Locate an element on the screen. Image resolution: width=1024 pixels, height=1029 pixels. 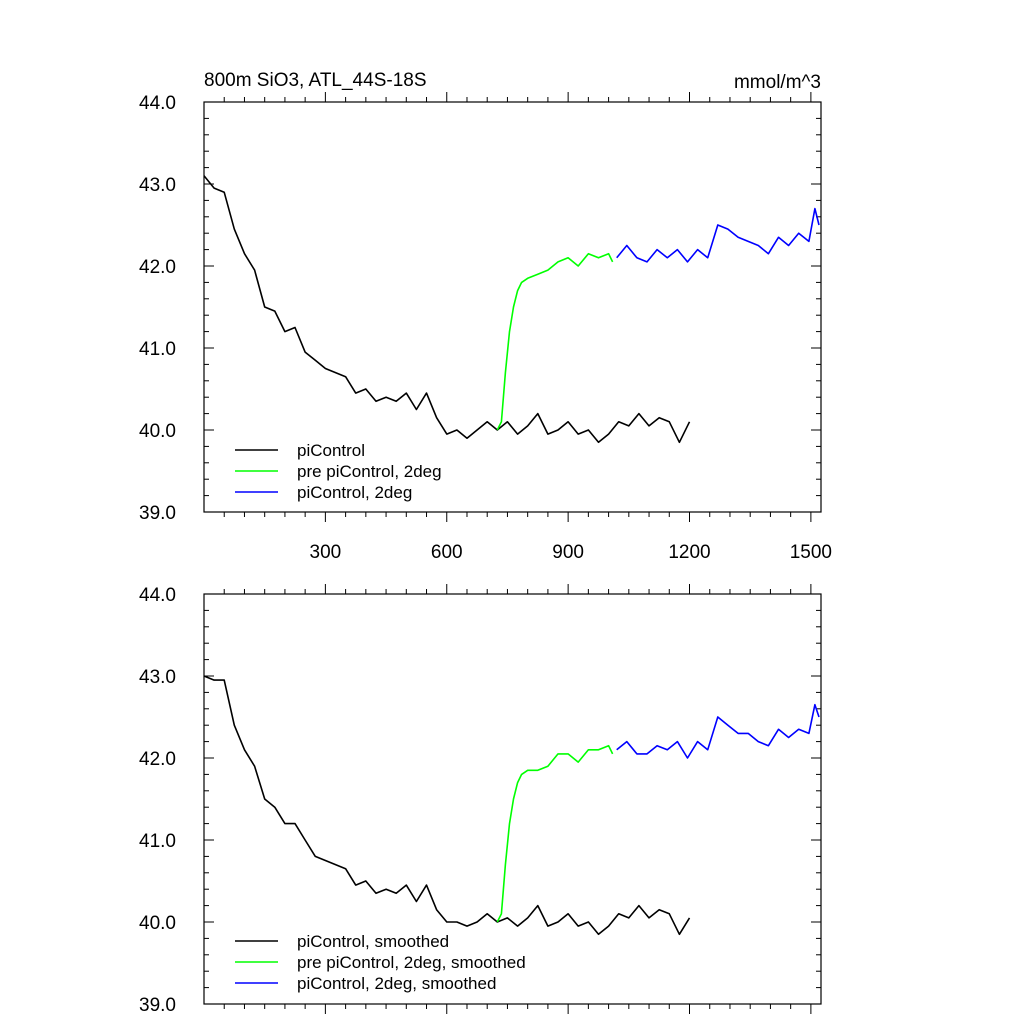
legend-label: piControl, smoothed is located at coordinates (373, 941).